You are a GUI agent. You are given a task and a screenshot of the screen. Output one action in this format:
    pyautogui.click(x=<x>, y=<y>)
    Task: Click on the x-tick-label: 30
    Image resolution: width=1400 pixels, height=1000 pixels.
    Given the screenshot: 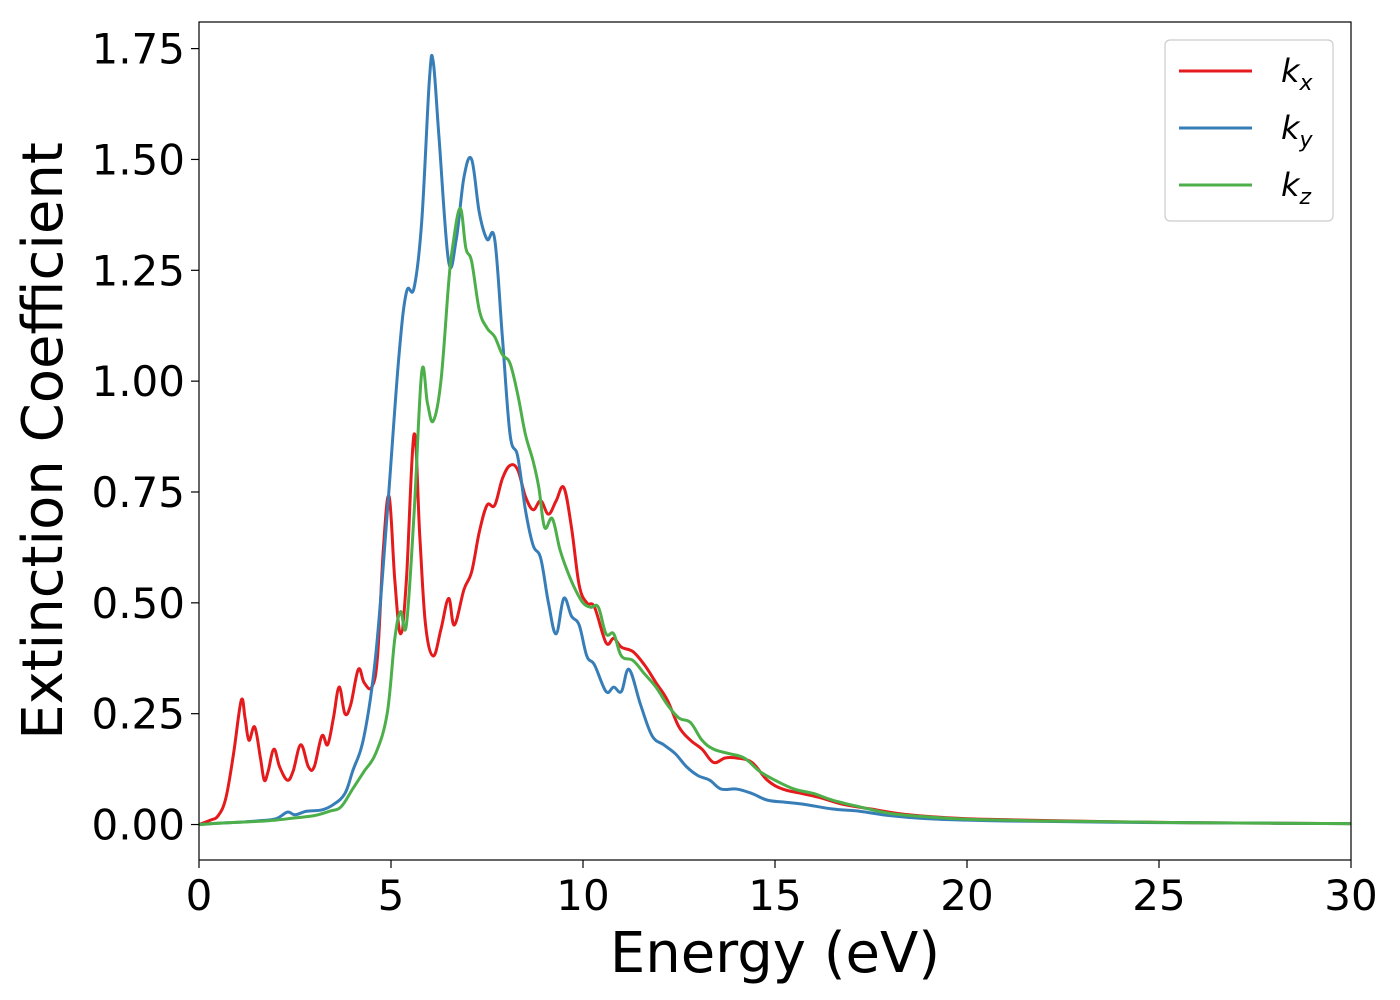 What is the action you would take?
    pyautogui.click(x=1350, y=895)
    